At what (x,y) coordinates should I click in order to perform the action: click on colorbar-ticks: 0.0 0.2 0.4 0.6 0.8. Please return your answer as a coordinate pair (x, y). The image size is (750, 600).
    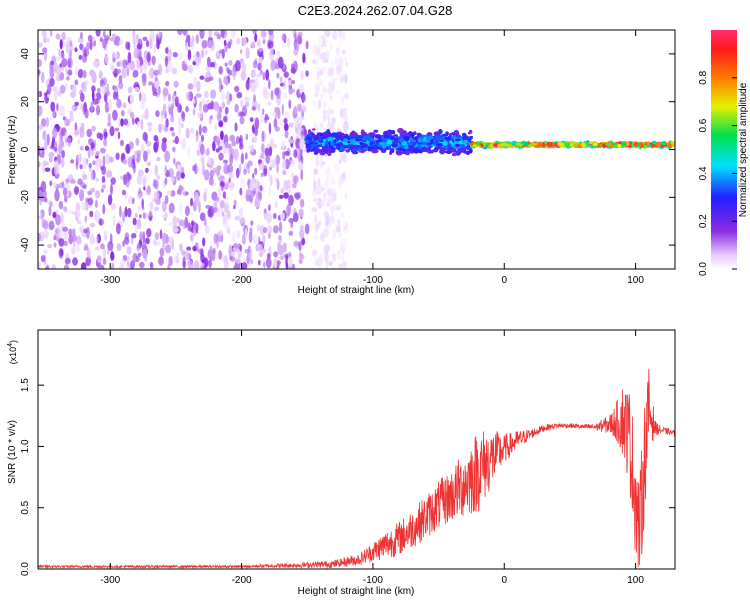
    Looking at the image, I should click on (717, 173).